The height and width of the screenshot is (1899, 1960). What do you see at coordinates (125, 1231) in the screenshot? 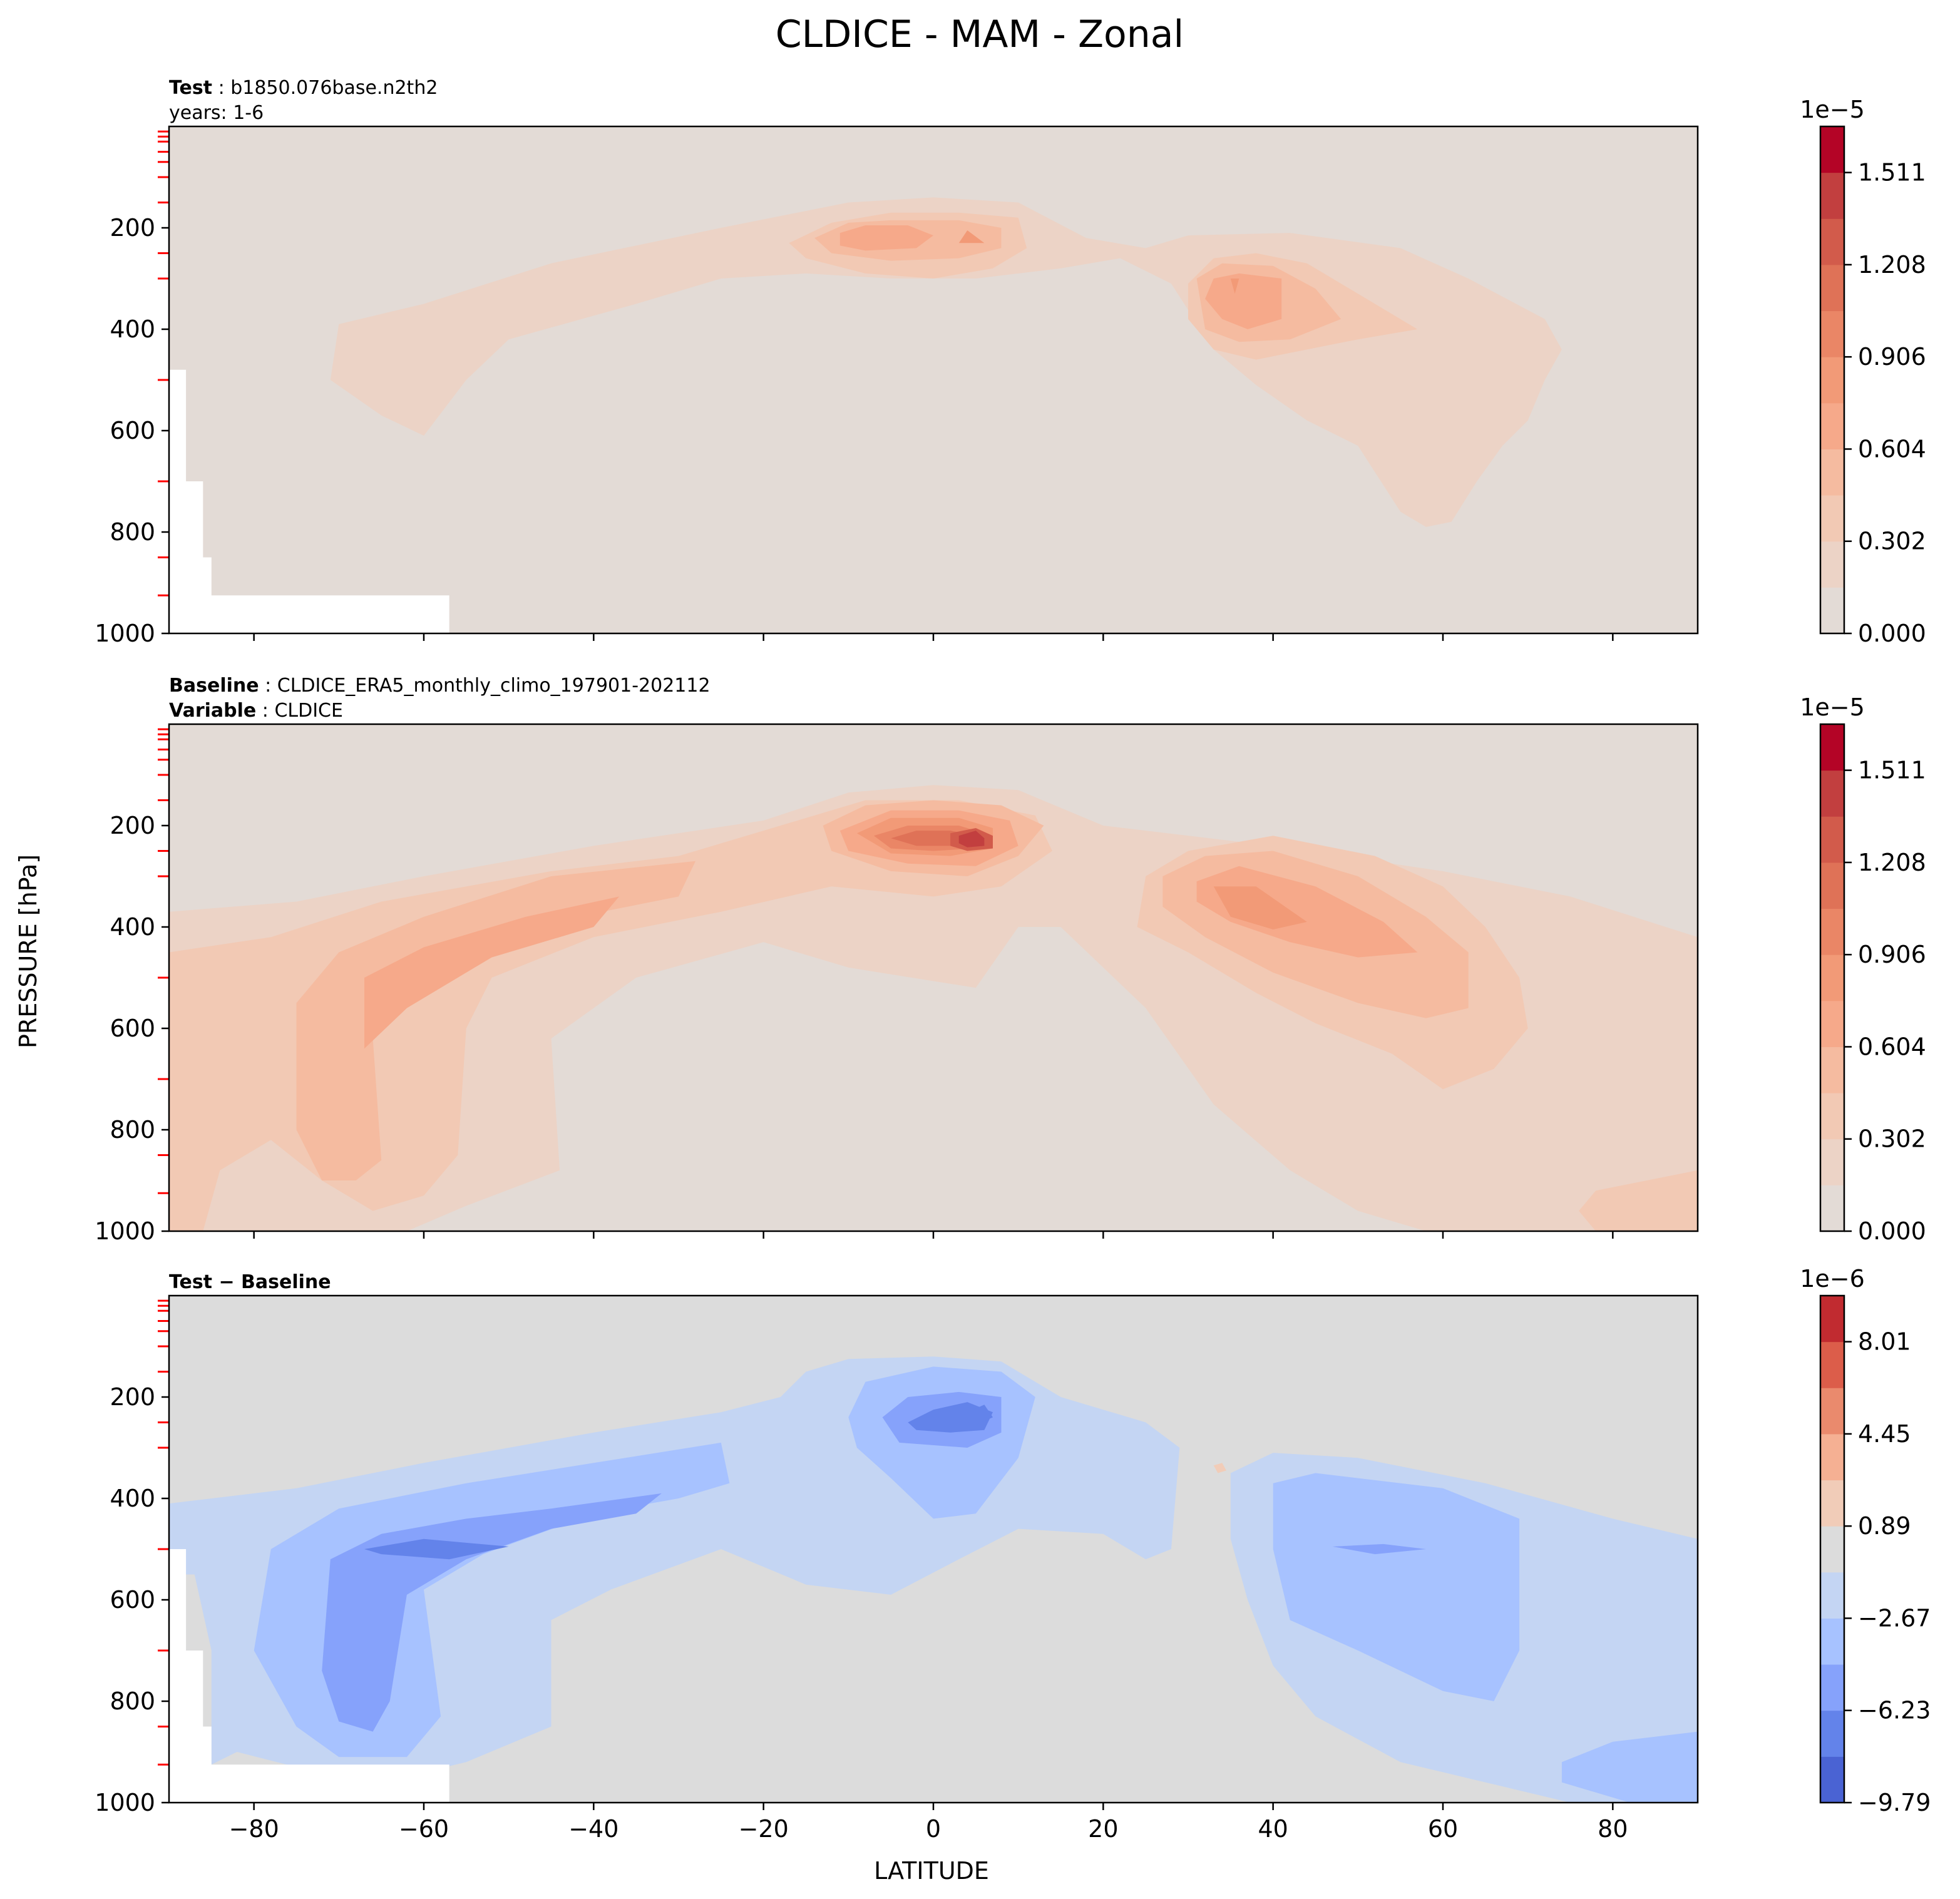
I see `y-tick-label-baseline-4: 1000` at bounding box center [125, 1231].